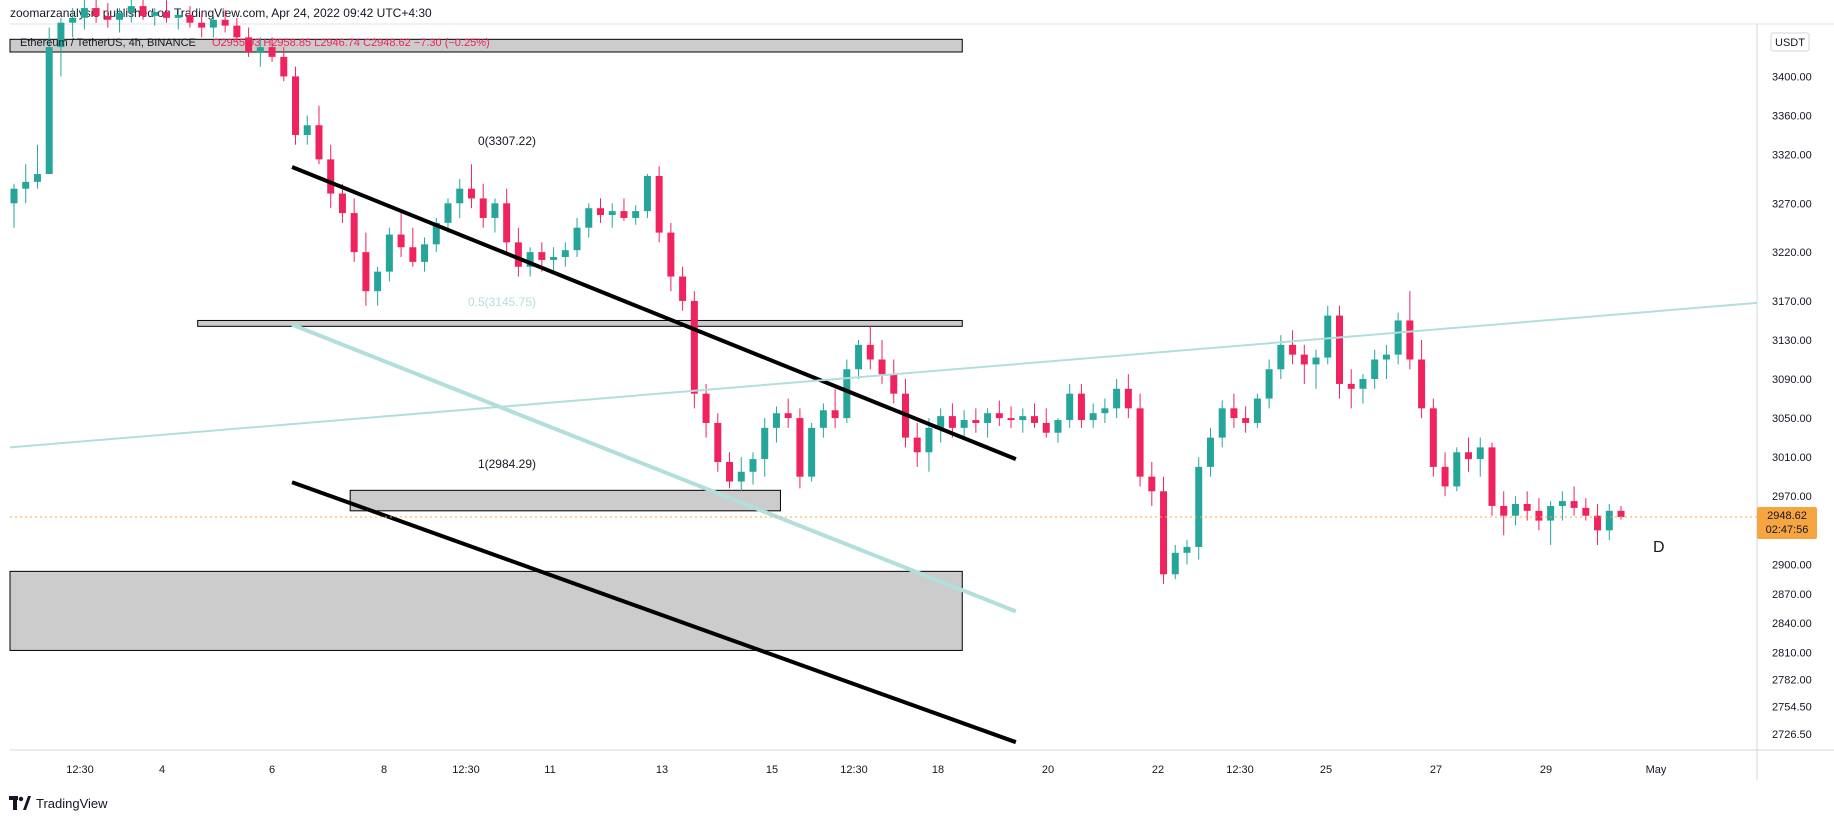 This screenshot has height=818, width=1834. Describe the element at coordinates (58, 803) in the screenshot. I see `tradingview-footer: TradingView` at that location.